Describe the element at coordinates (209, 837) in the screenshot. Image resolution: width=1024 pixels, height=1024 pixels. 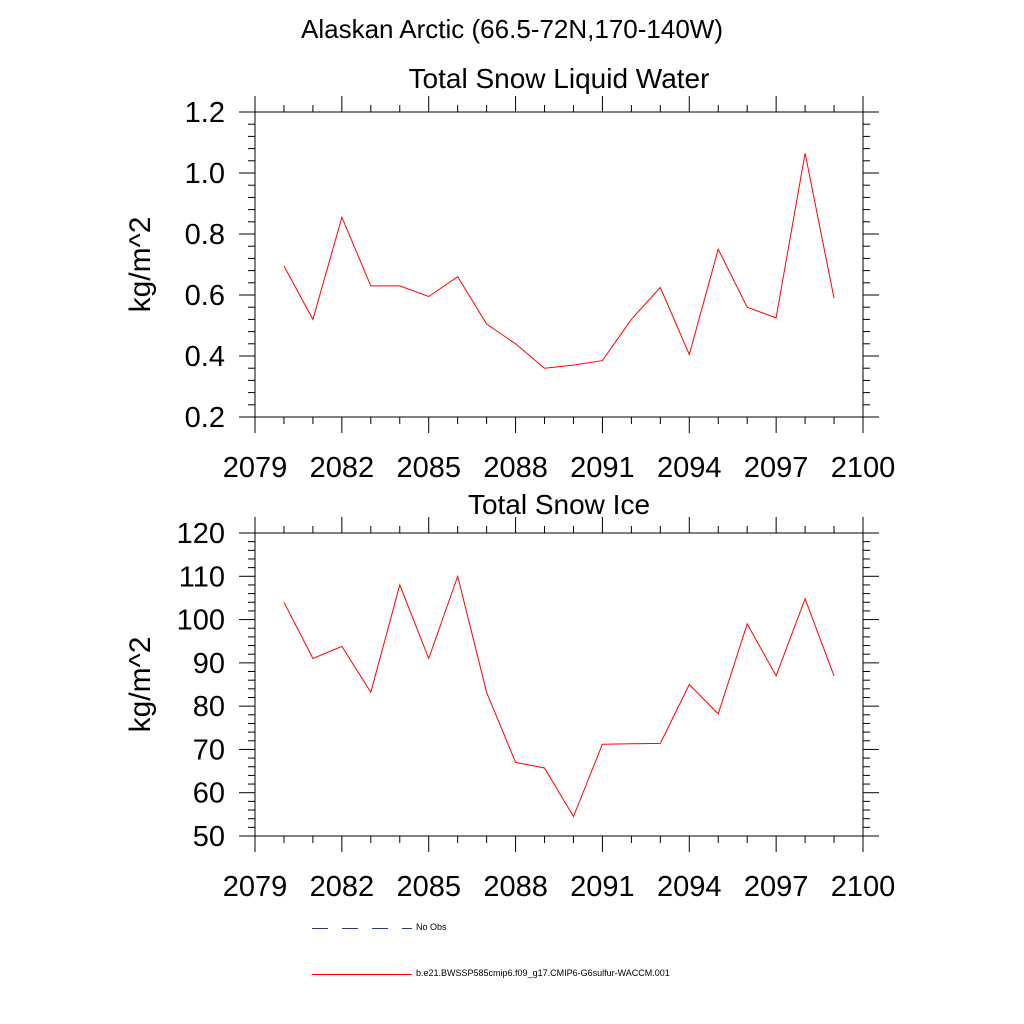
I see `y-tick-label: 50` at that location.